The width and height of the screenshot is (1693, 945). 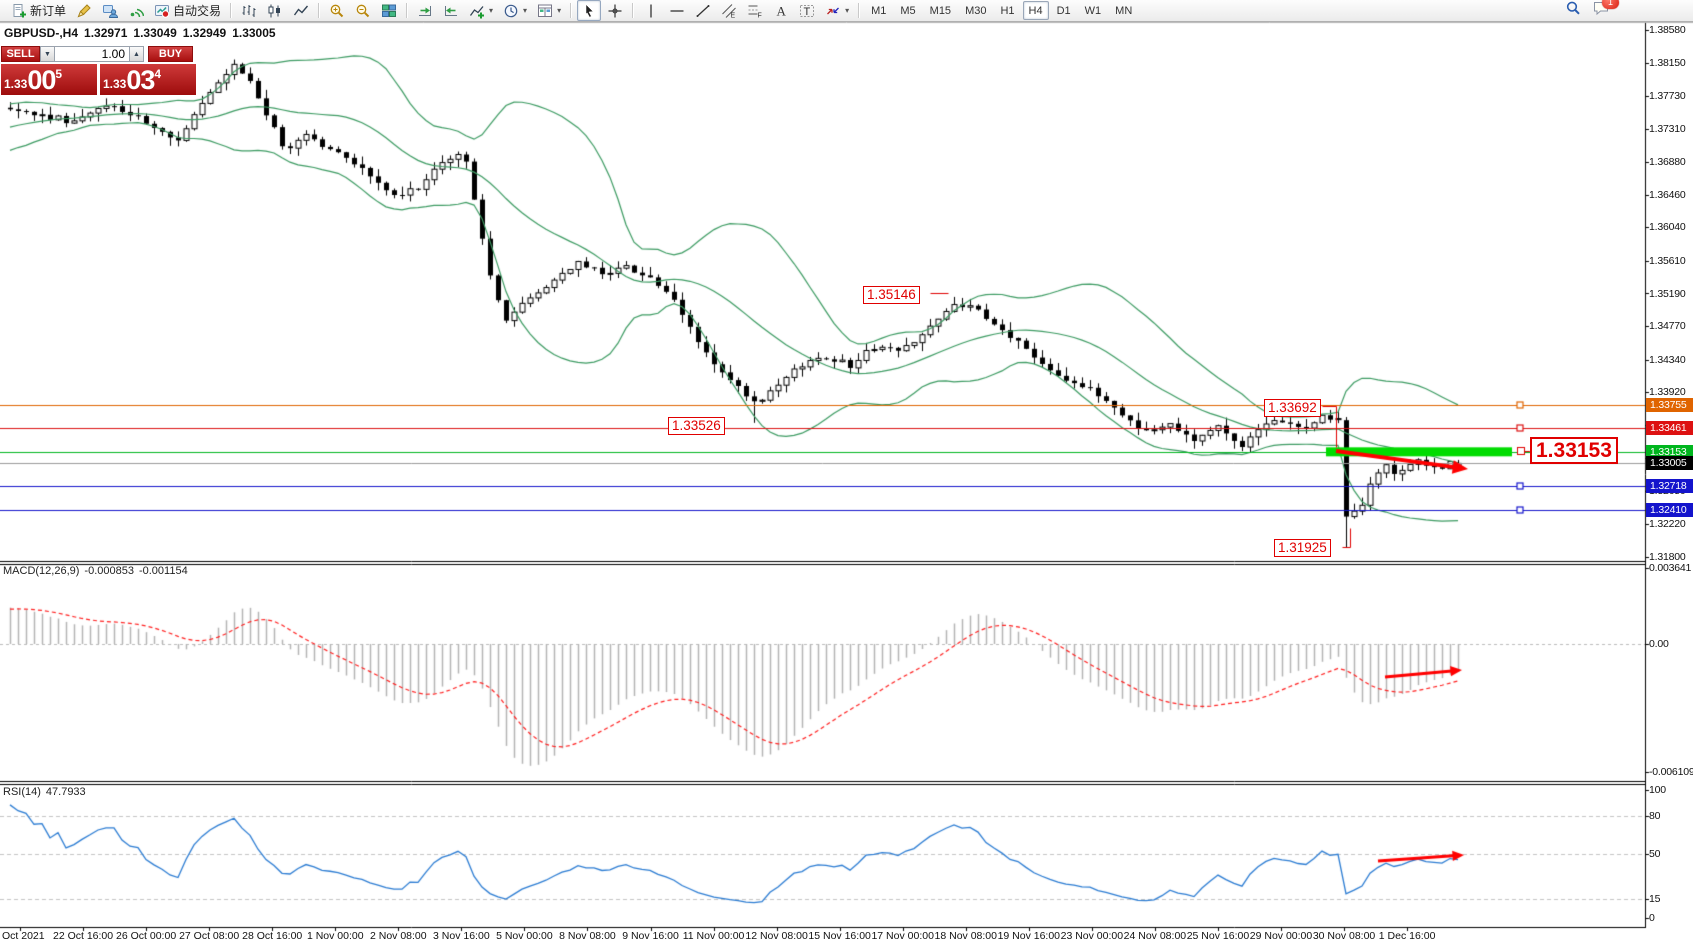 I want to click on buy-pipette: 4, so click(x=158, y=74).